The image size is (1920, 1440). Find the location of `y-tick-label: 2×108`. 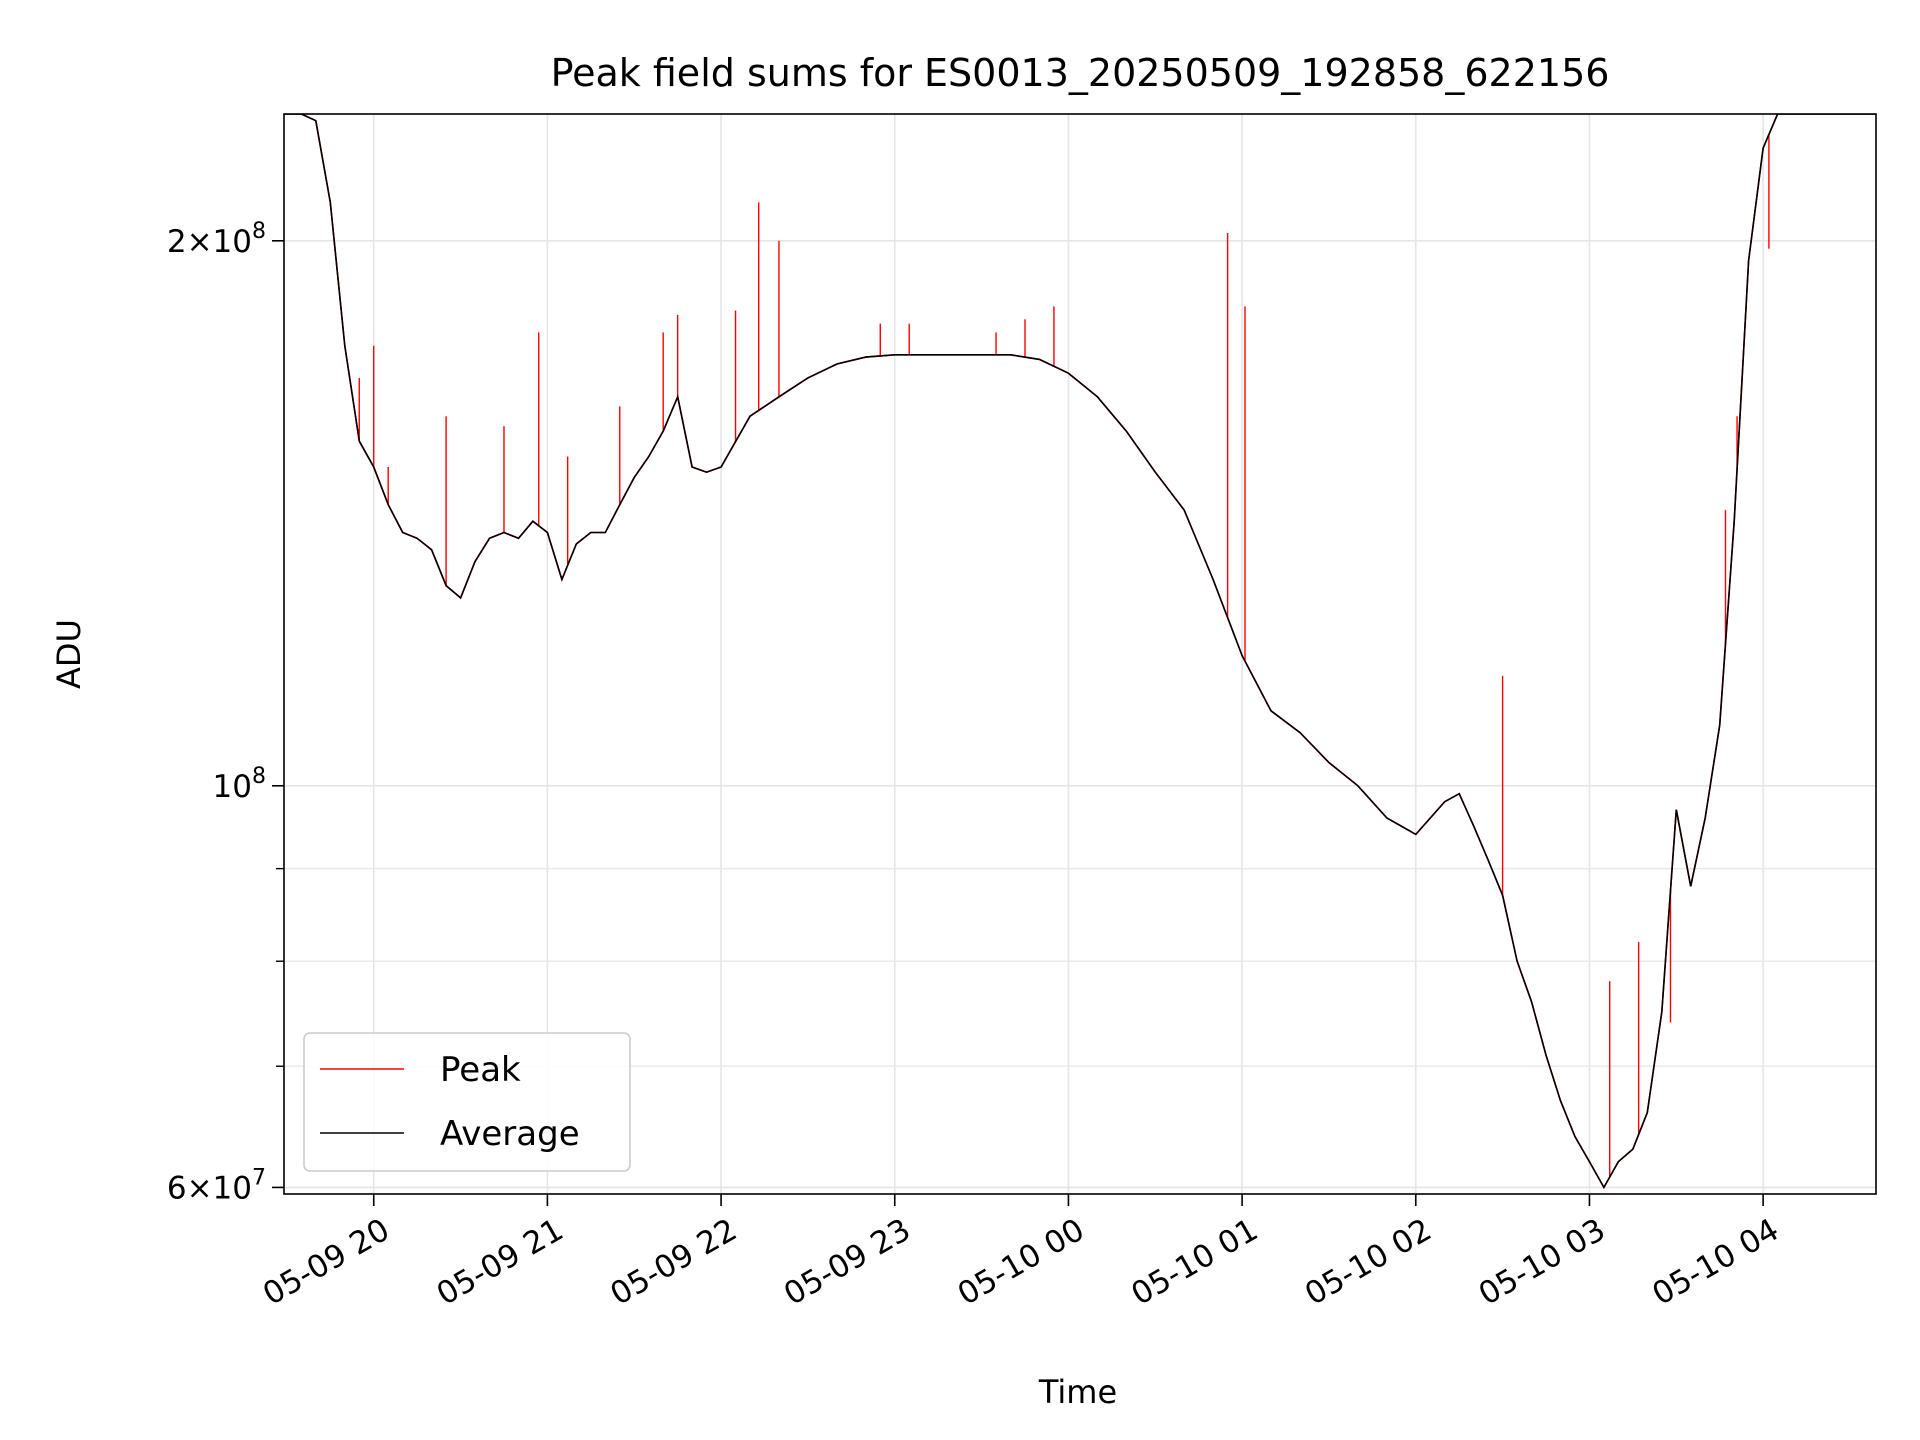

y-tick-label: 2×108 is located at coordinates (216, 239).